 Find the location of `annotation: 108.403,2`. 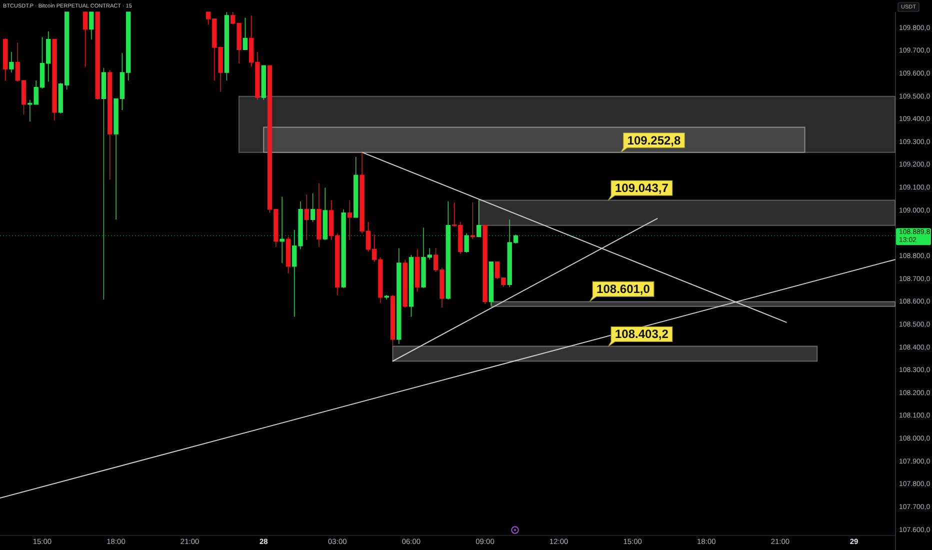

annotation: 108.403,2 is located at coordinates (642, 334).